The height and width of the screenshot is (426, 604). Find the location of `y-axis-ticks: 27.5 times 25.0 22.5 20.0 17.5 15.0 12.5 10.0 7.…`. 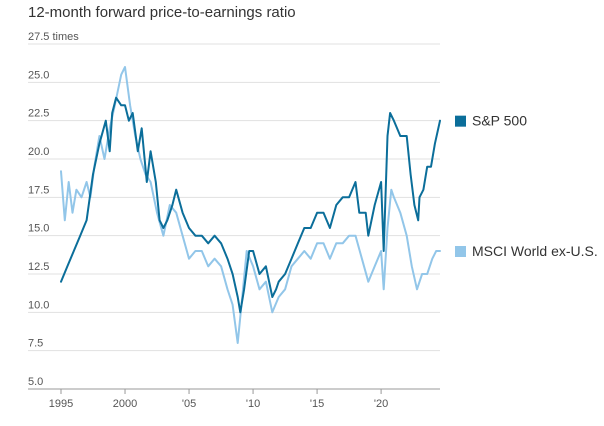

y-axis-ticks: 27.5 times 25.0 22.5 20.0 17.5 15.0 12.5 10.0 7.… is located at coordinates (53, 209).